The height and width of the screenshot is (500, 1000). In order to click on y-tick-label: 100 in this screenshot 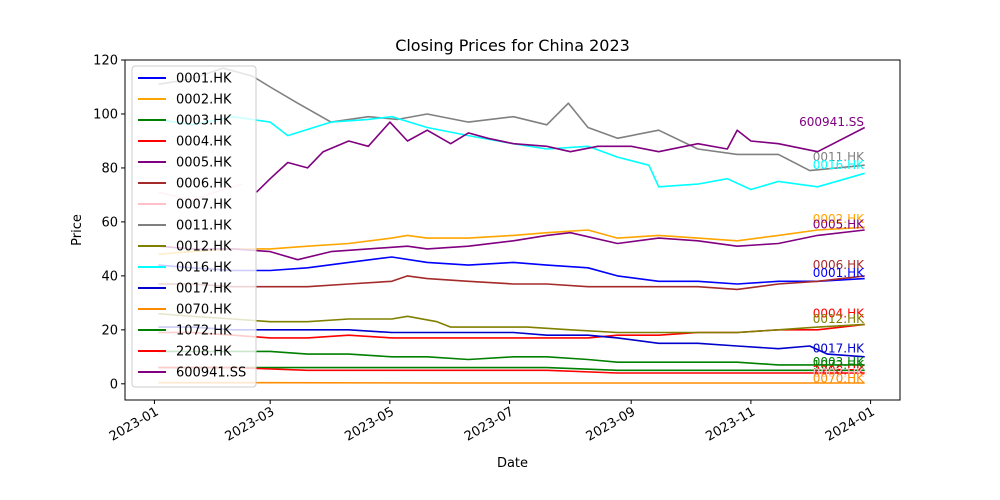, I will do `click(105, 114)`.